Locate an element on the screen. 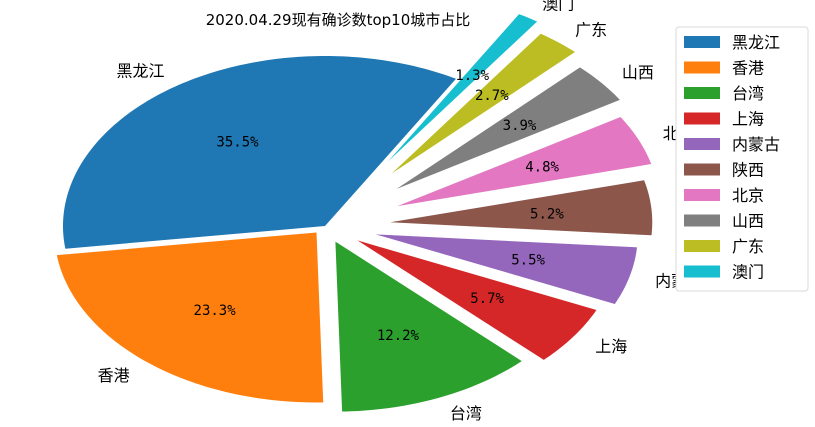  legend-label-2: 香港 is located at coordinates (748, 68).